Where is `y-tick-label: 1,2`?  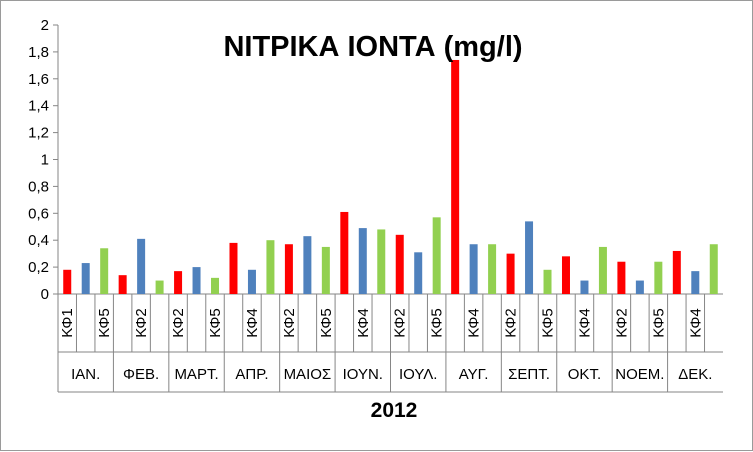 y-tick-label: 1,2 is located at coordinates (38, 133).